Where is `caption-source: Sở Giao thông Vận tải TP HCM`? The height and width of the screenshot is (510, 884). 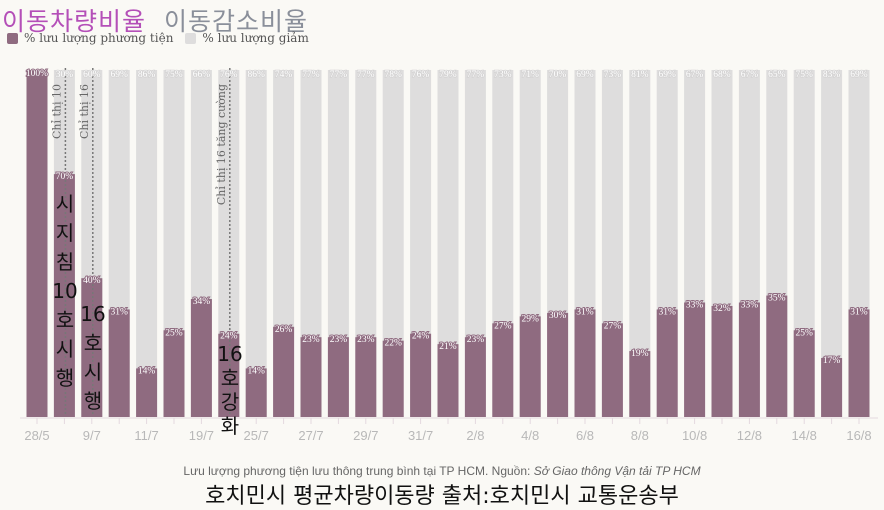 caption-source: Sở Giao thông Vận tải TP HCM is located at coordinates (617, 471).